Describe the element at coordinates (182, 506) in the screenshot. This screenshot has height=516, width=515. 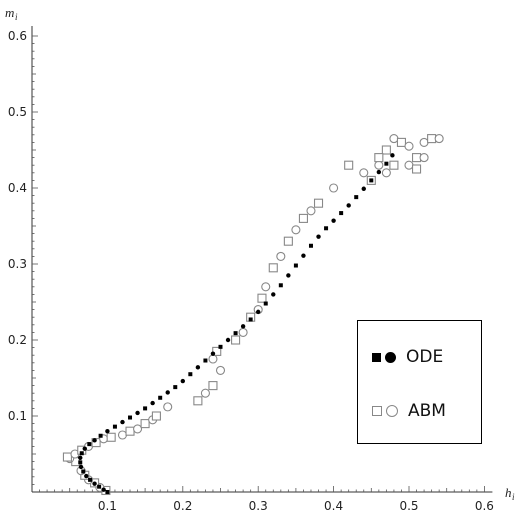
I see `x-tick-label: 0.2` at that location.